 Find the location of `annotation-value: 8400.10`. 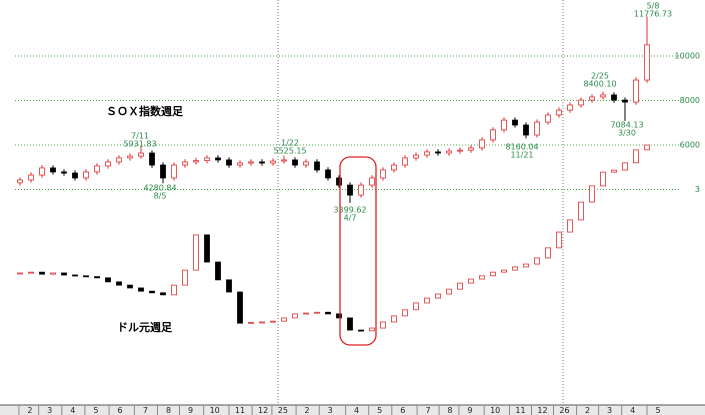

annotation-value: 8400.10 is located at coordinates (599, 84).